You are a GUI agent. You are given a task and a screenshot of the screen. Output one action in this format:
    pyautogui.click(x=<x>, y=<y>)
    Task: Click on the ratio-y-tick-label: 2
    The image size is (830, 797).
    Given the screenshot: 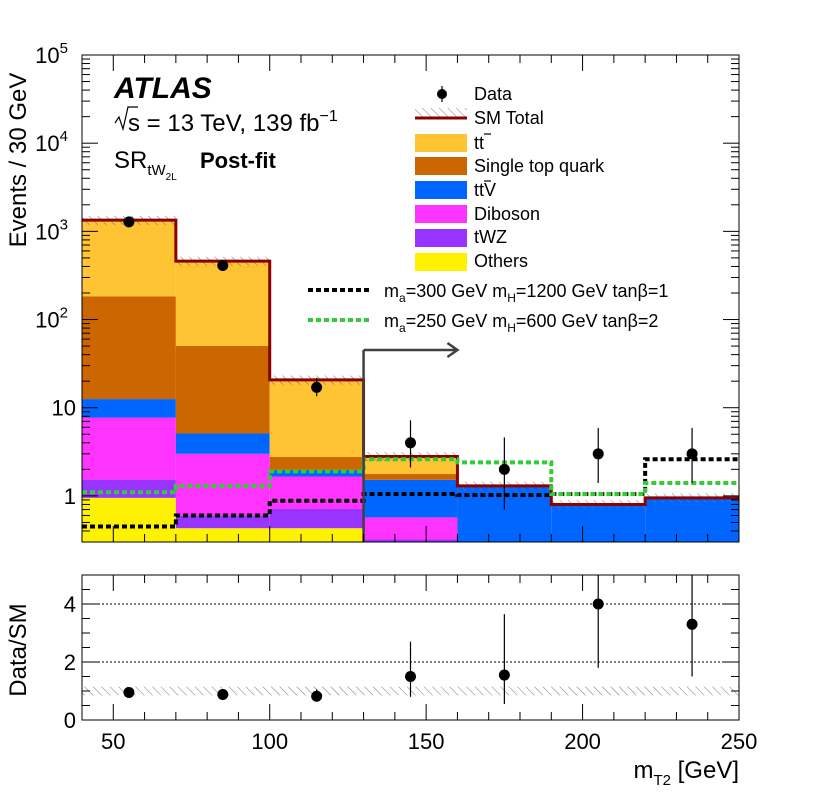 What is the action you would take?
    pyautogui.click(x=70, y=662)
    